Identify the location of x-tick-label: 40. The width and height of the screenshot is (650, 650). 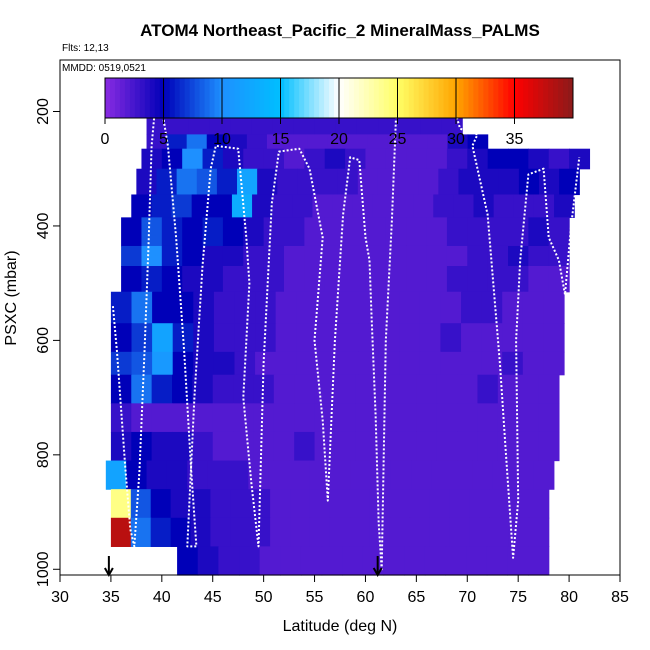
(162, 597).